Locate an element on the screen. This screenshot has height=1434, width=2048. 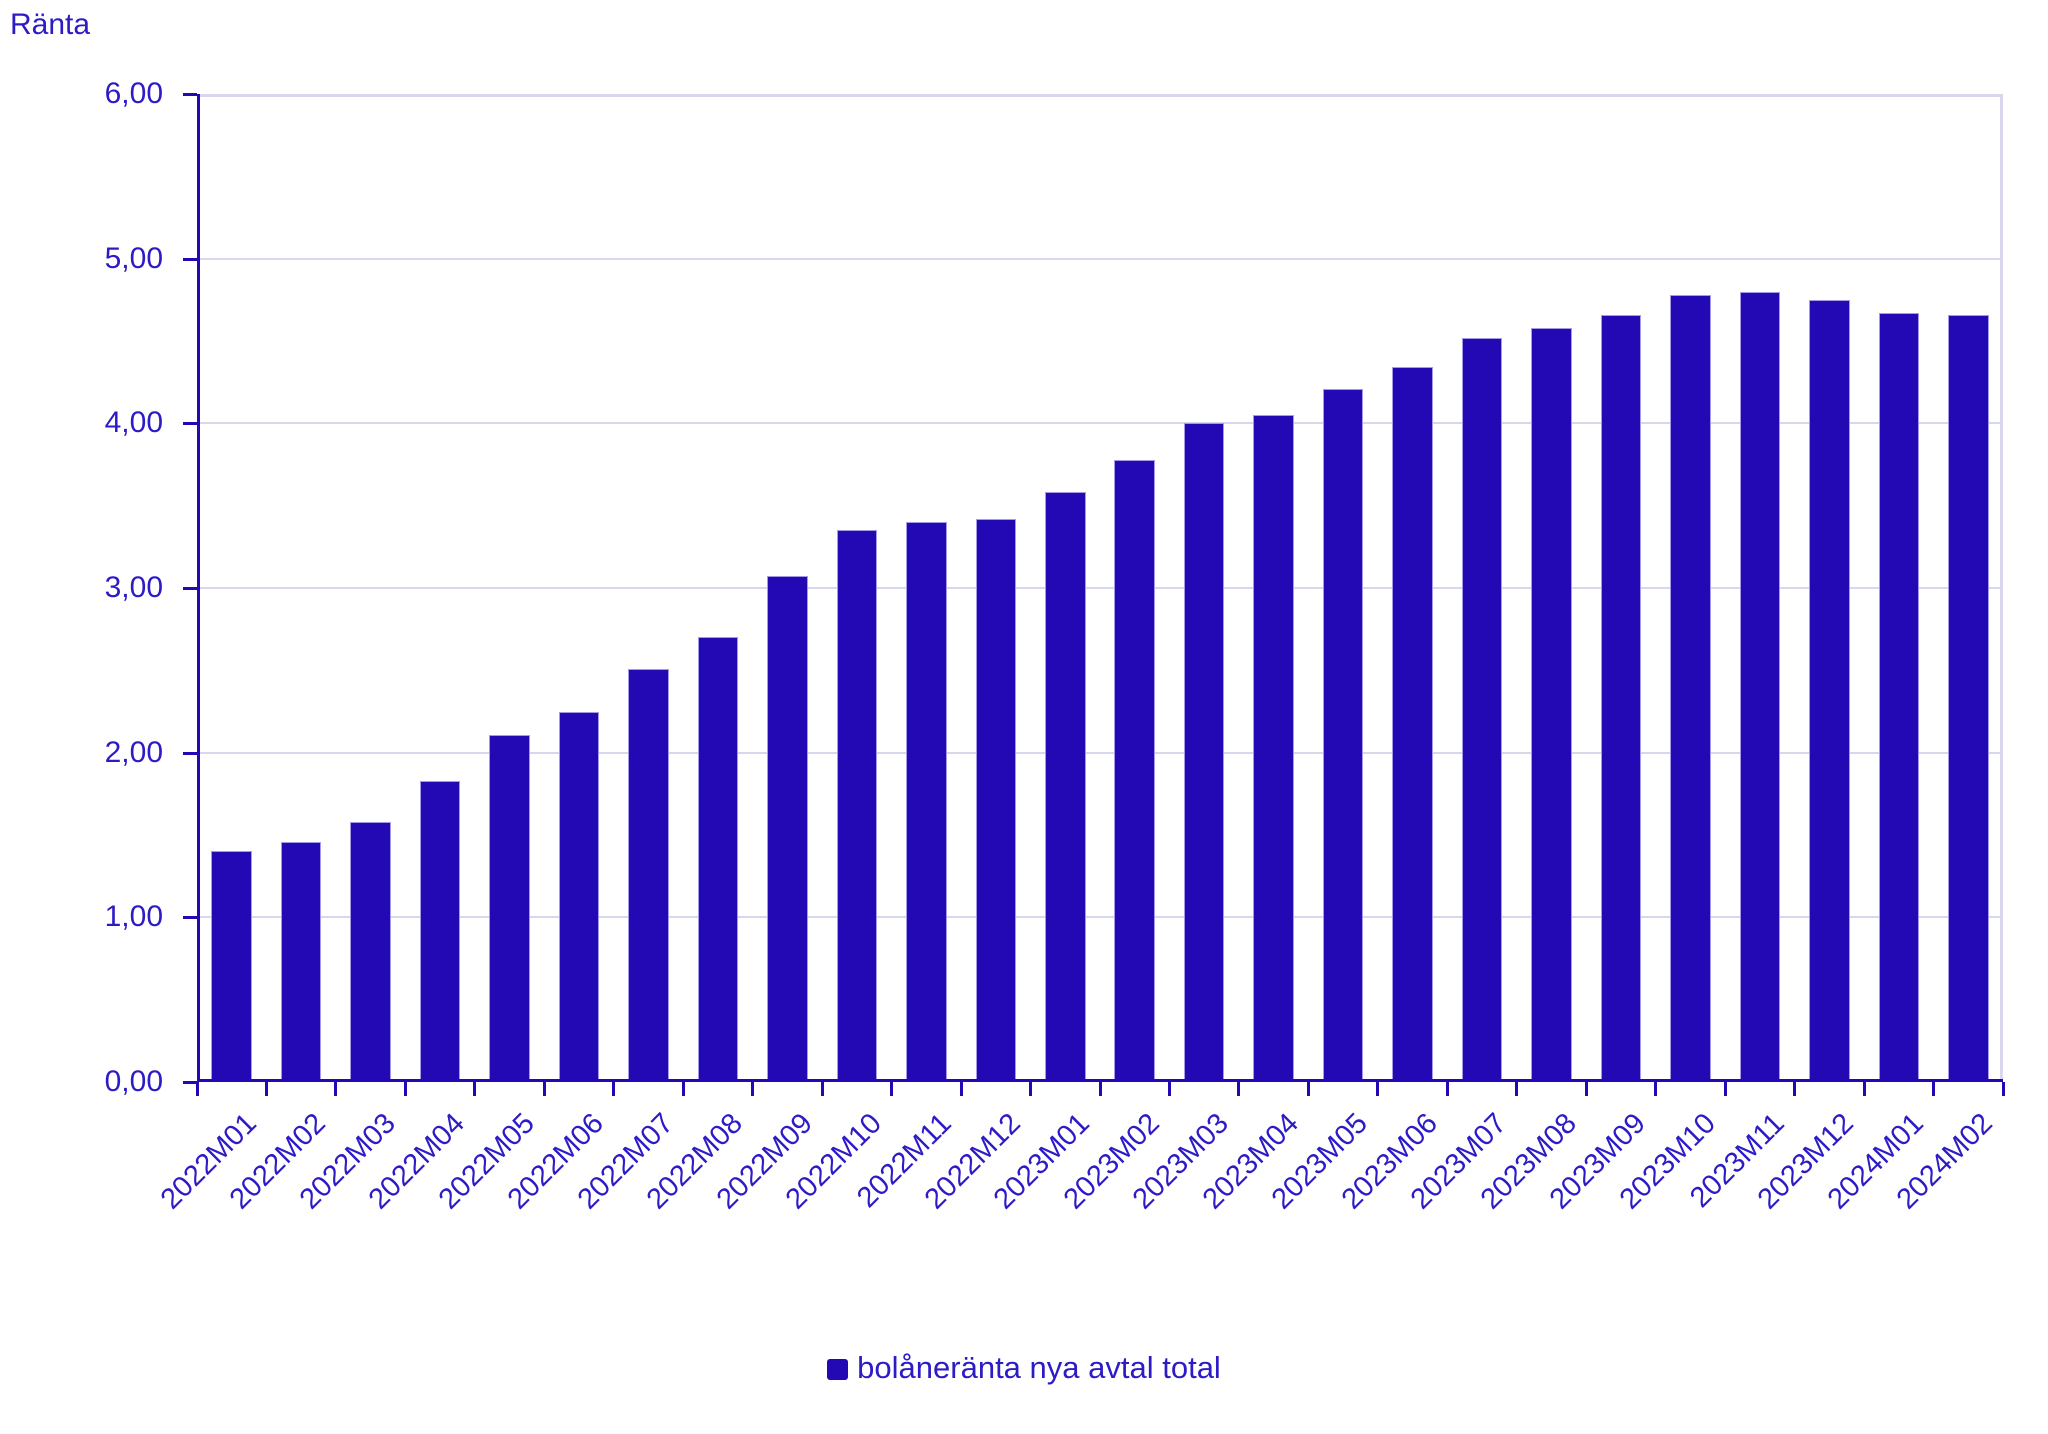
x-axis-line is located at coordinates (1100, 1080).